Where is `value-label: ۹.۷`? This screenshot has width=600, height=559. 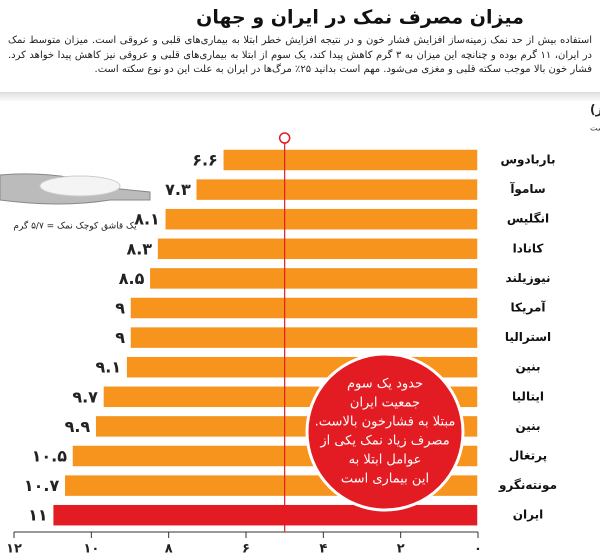
value-label: ۹.۷ is located at coordinates (85, 396).